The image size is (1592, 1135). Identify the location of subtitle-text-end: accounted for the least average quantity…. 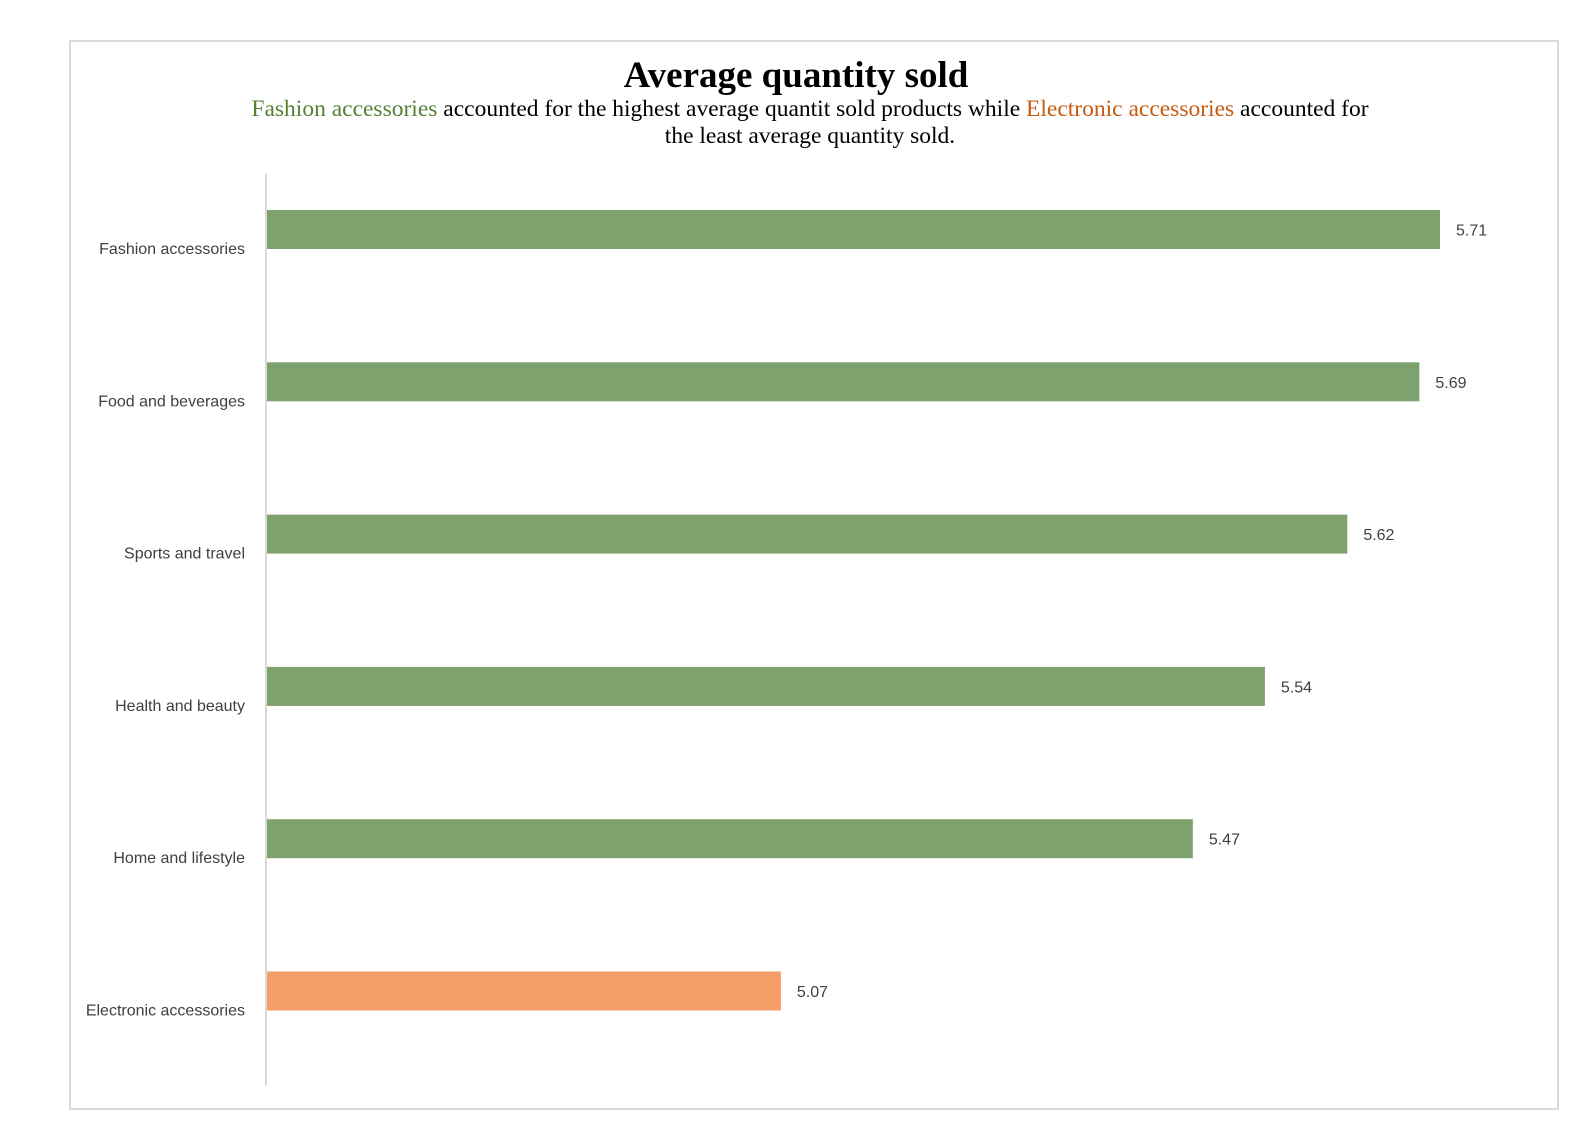
(1016, 122).